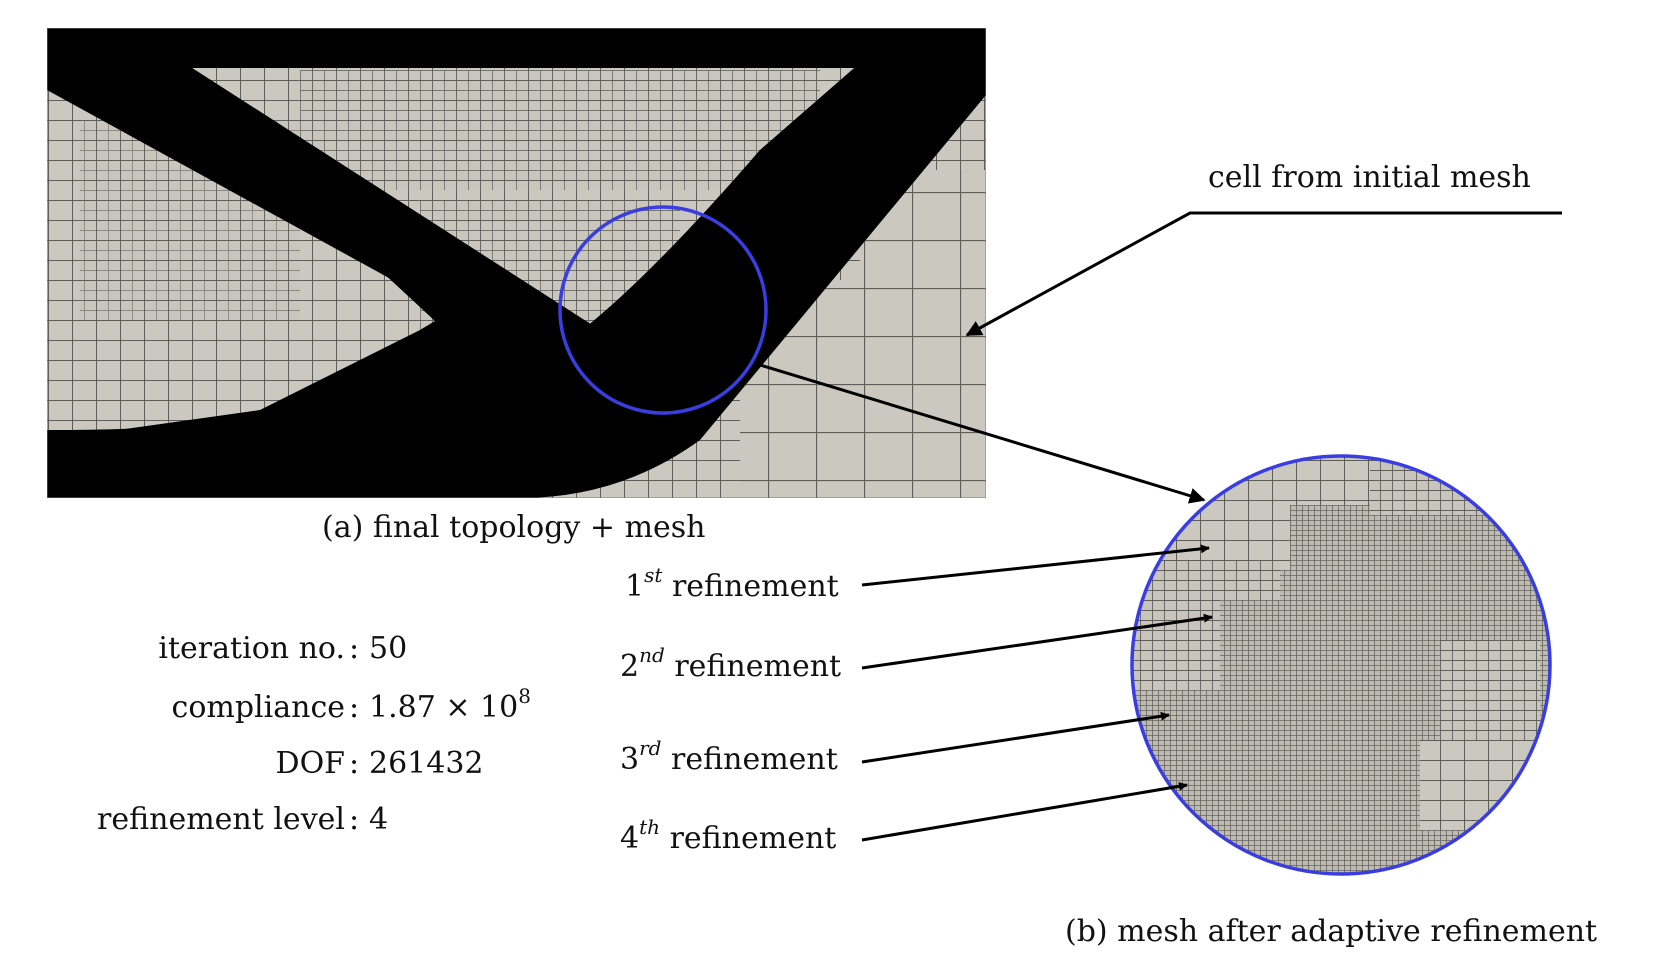 This screenshot has height=968, width=1658. Describe the element at coordinates (354, 819) in the screenshot. I see `stat-colon-refinement-level: :` at that location.